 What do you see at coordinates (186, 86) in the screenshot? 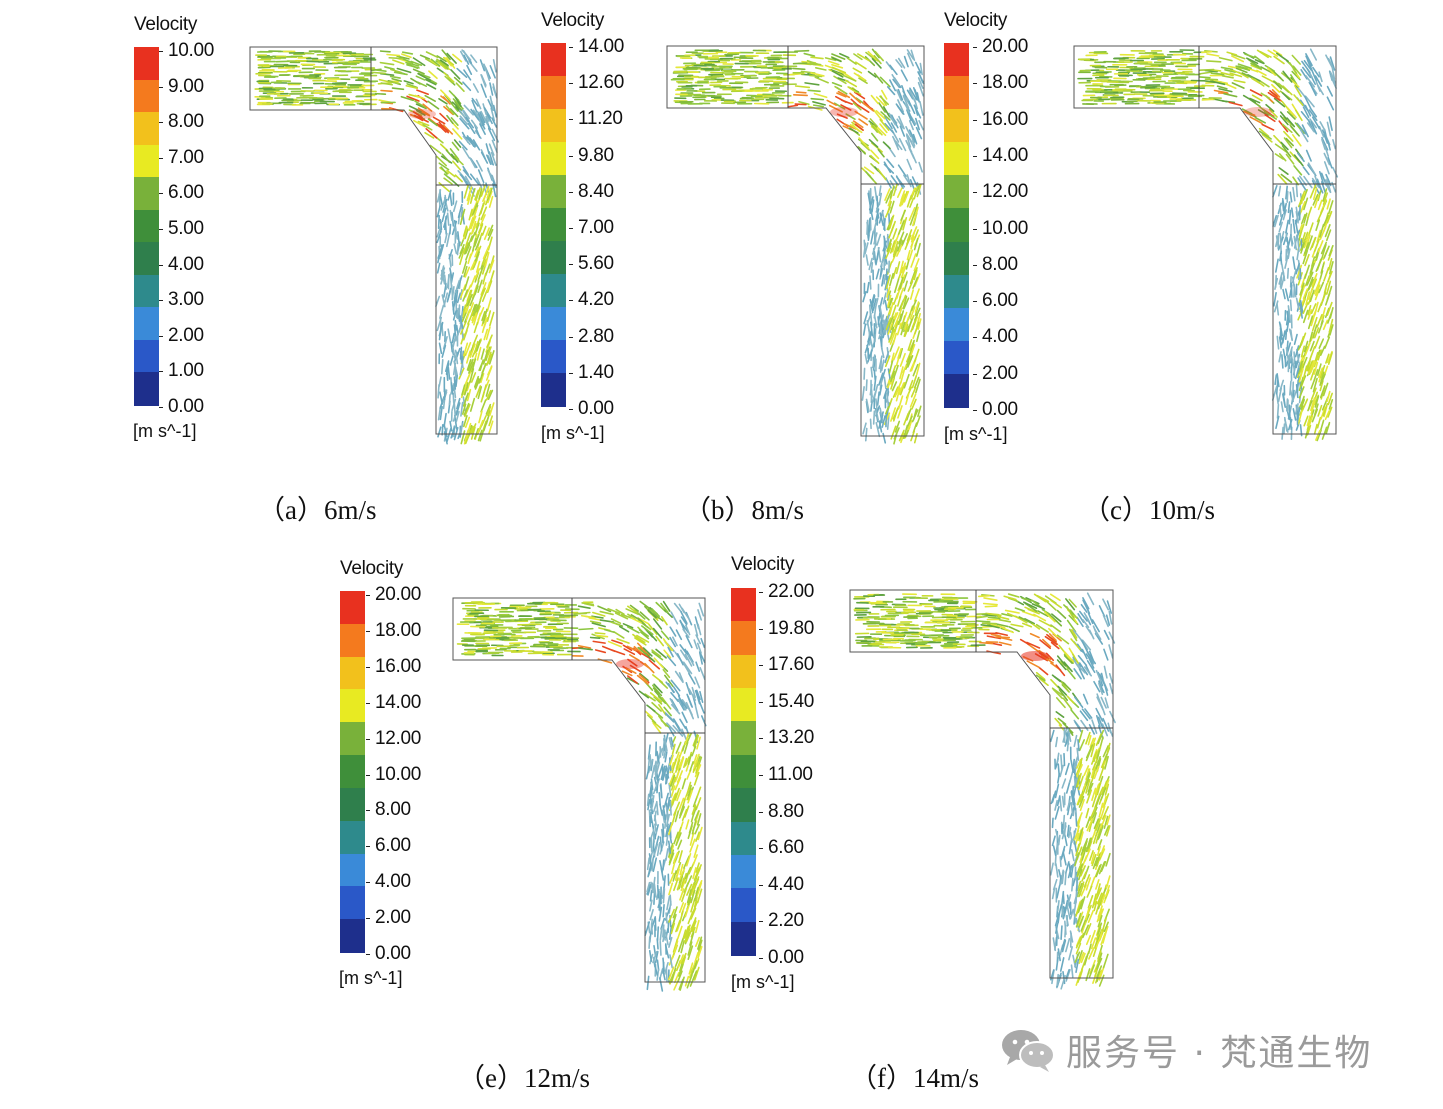
I see `tick-label: 9.00` at bounding box center [186, 86].